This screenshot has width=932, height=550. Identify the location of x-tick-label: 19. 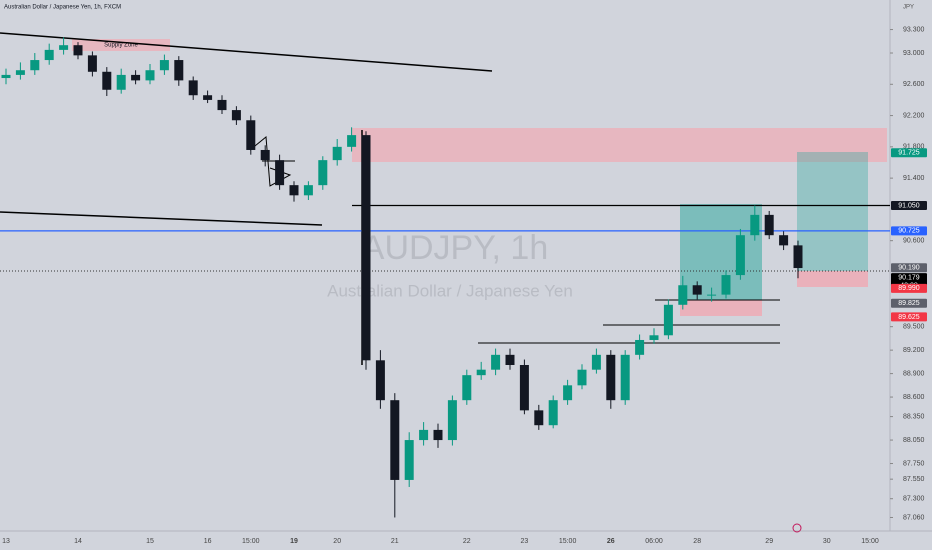
(294, 541).